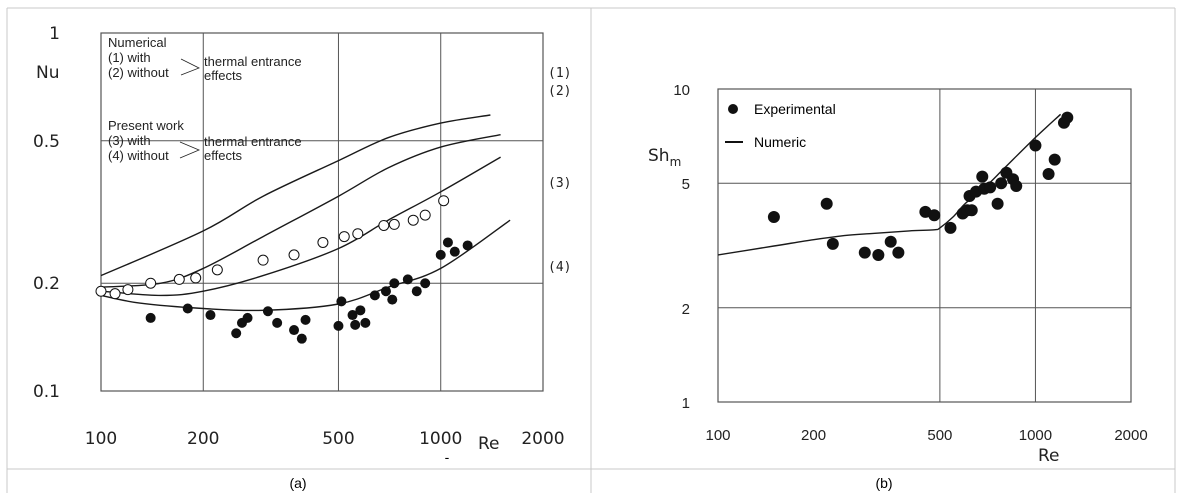 Image resolution: width=1181 pixels, height=493 pixels. What do you see at coordinates (447, 457) in the screenshot?
I see `stray-mark: -` at bounding box center [447, 457].